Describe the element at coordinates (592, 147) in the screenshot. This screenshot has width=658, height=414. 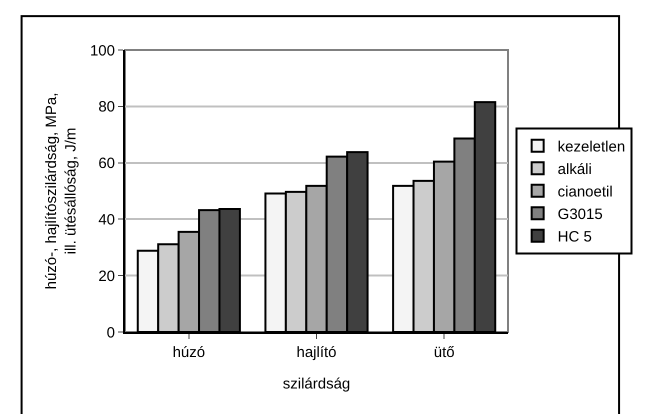
I see `legend-label: kezeletlen` at that location.